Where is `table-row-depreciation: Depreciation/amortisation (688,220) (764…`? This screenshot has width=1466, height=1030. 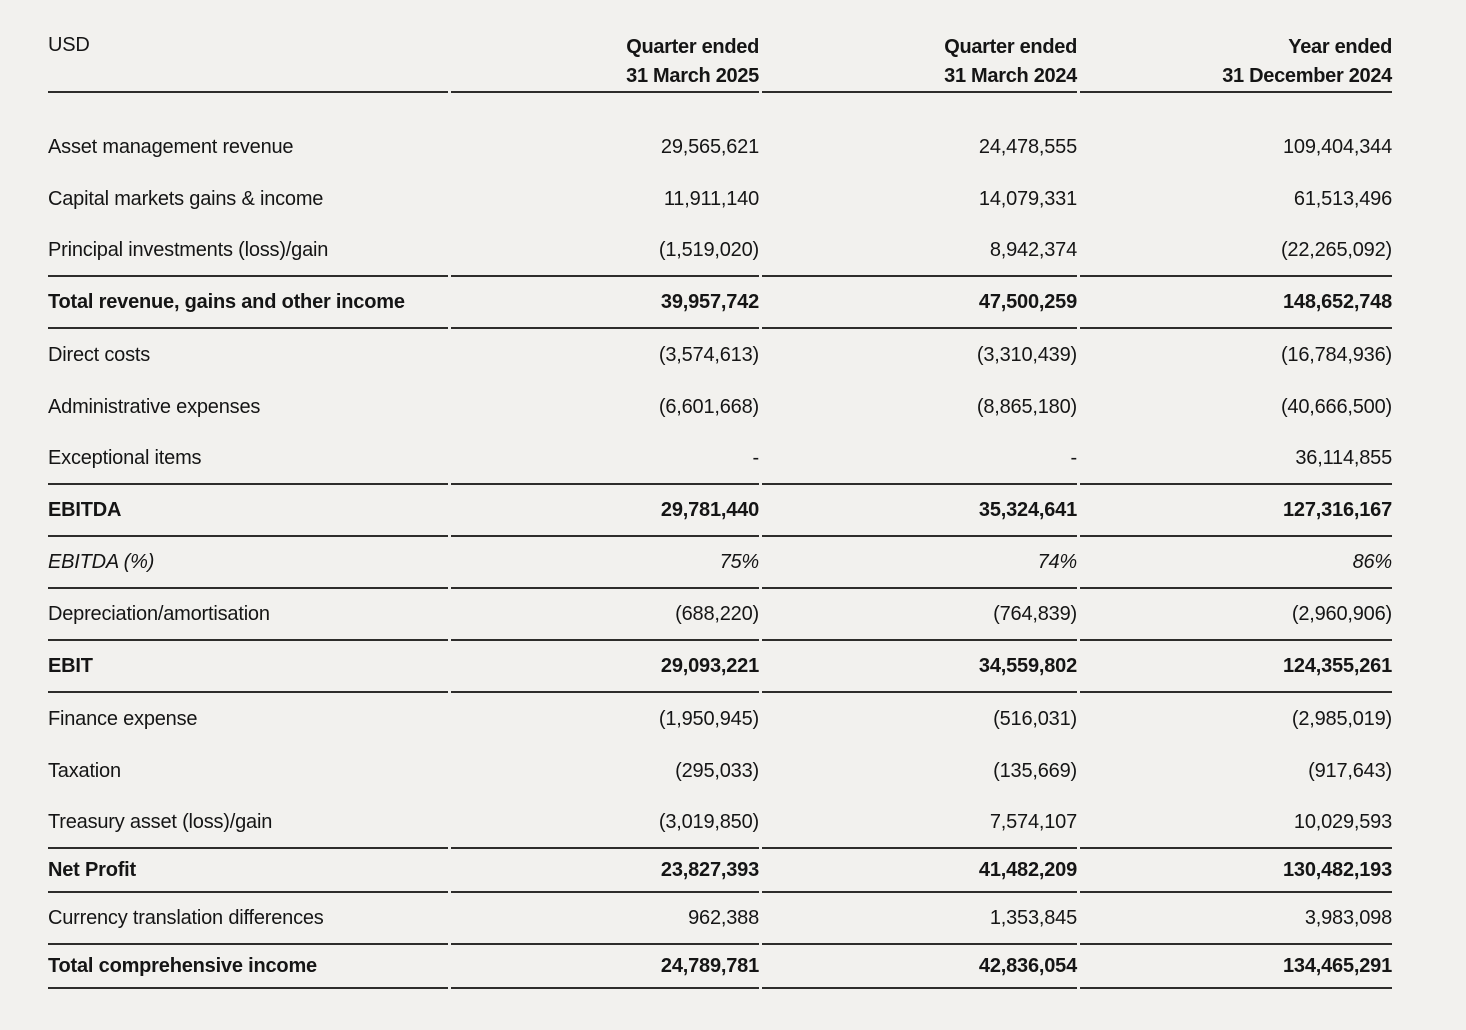 table-row-depreciation: Depreciation/amortisation (688,220) (764… is located at coordinates (720, 615).